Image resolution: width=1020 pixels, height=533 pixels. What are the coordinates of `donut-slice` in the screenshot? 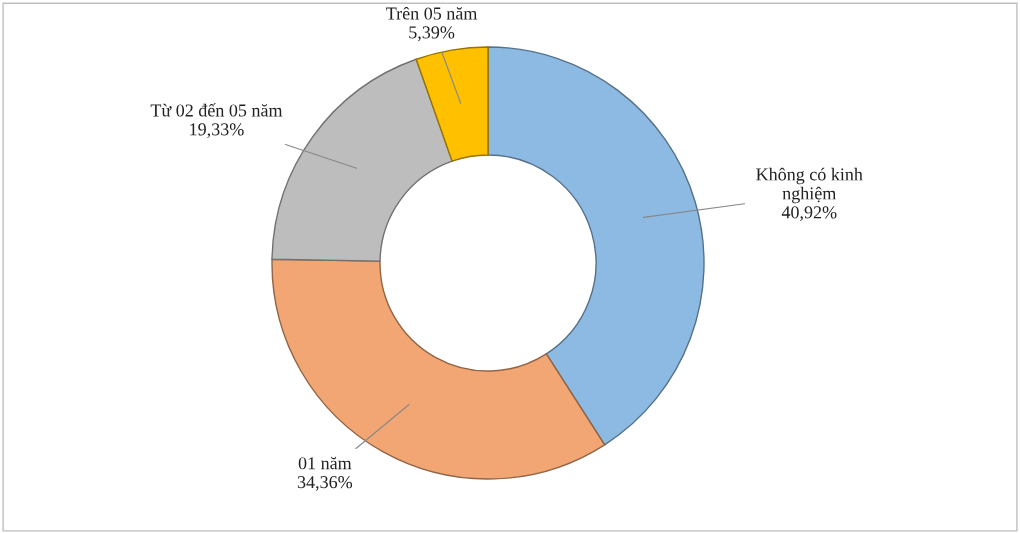 It's located at (452, 104).